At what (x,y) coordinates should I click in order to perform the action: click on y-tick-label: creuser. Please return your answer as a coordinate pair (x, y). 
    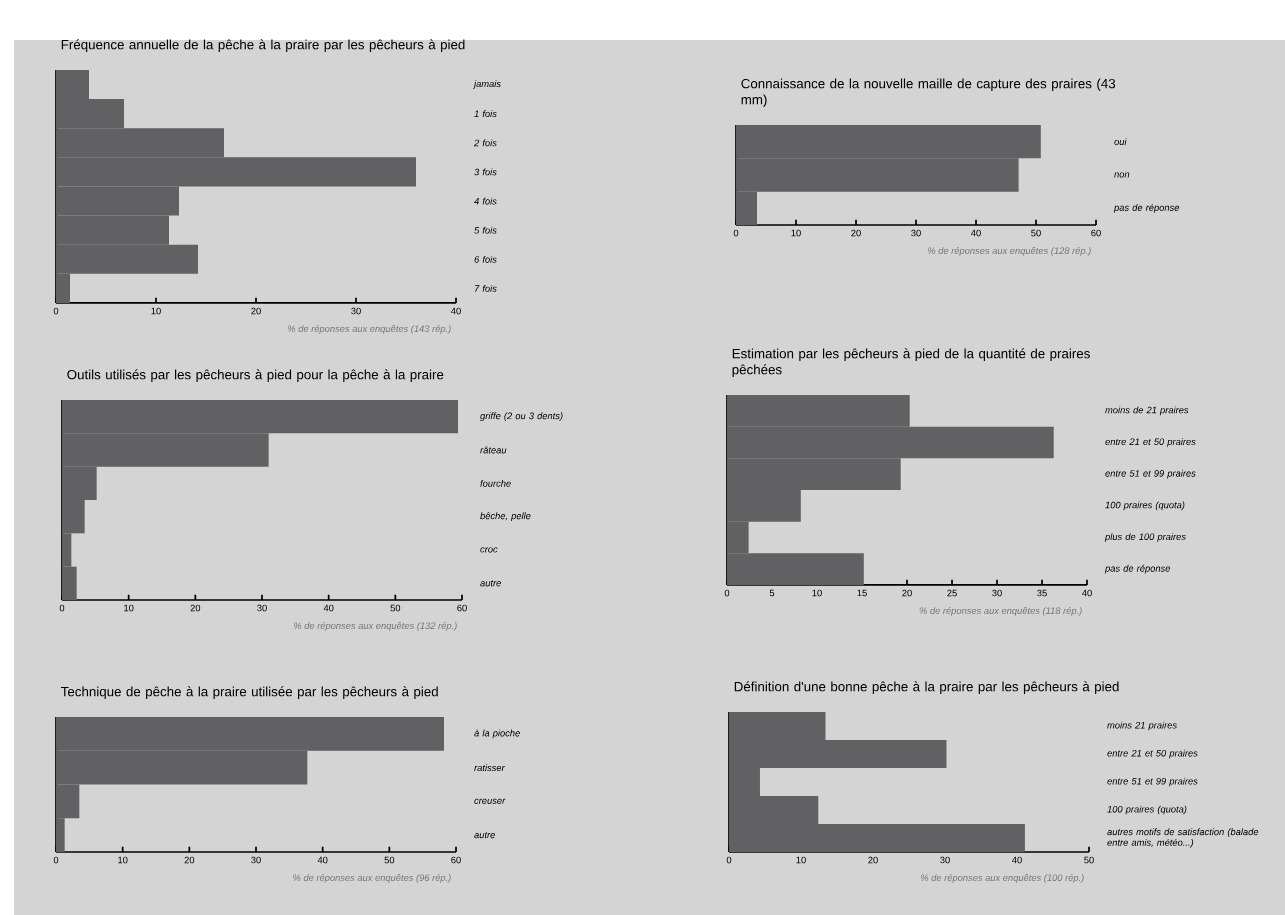
    Looking at the image, I should click on (490, 801).